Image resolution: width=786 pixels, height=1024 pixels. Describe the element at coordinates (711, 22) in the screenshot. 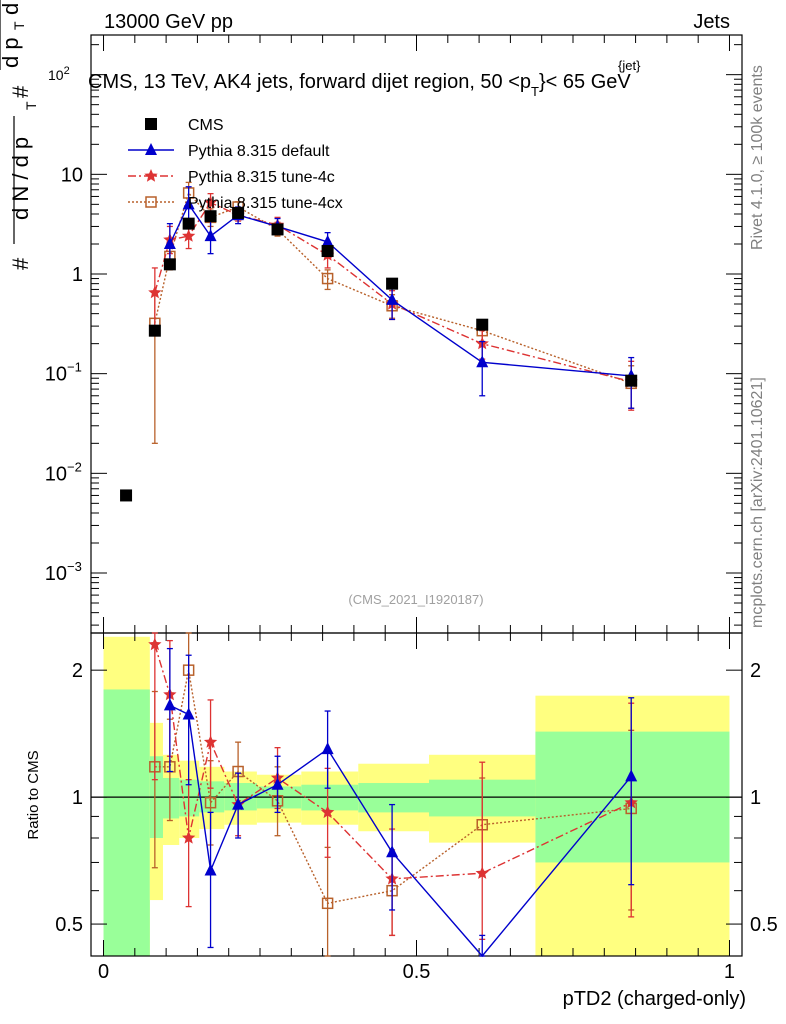

I see `header-right: Jets` at that location.